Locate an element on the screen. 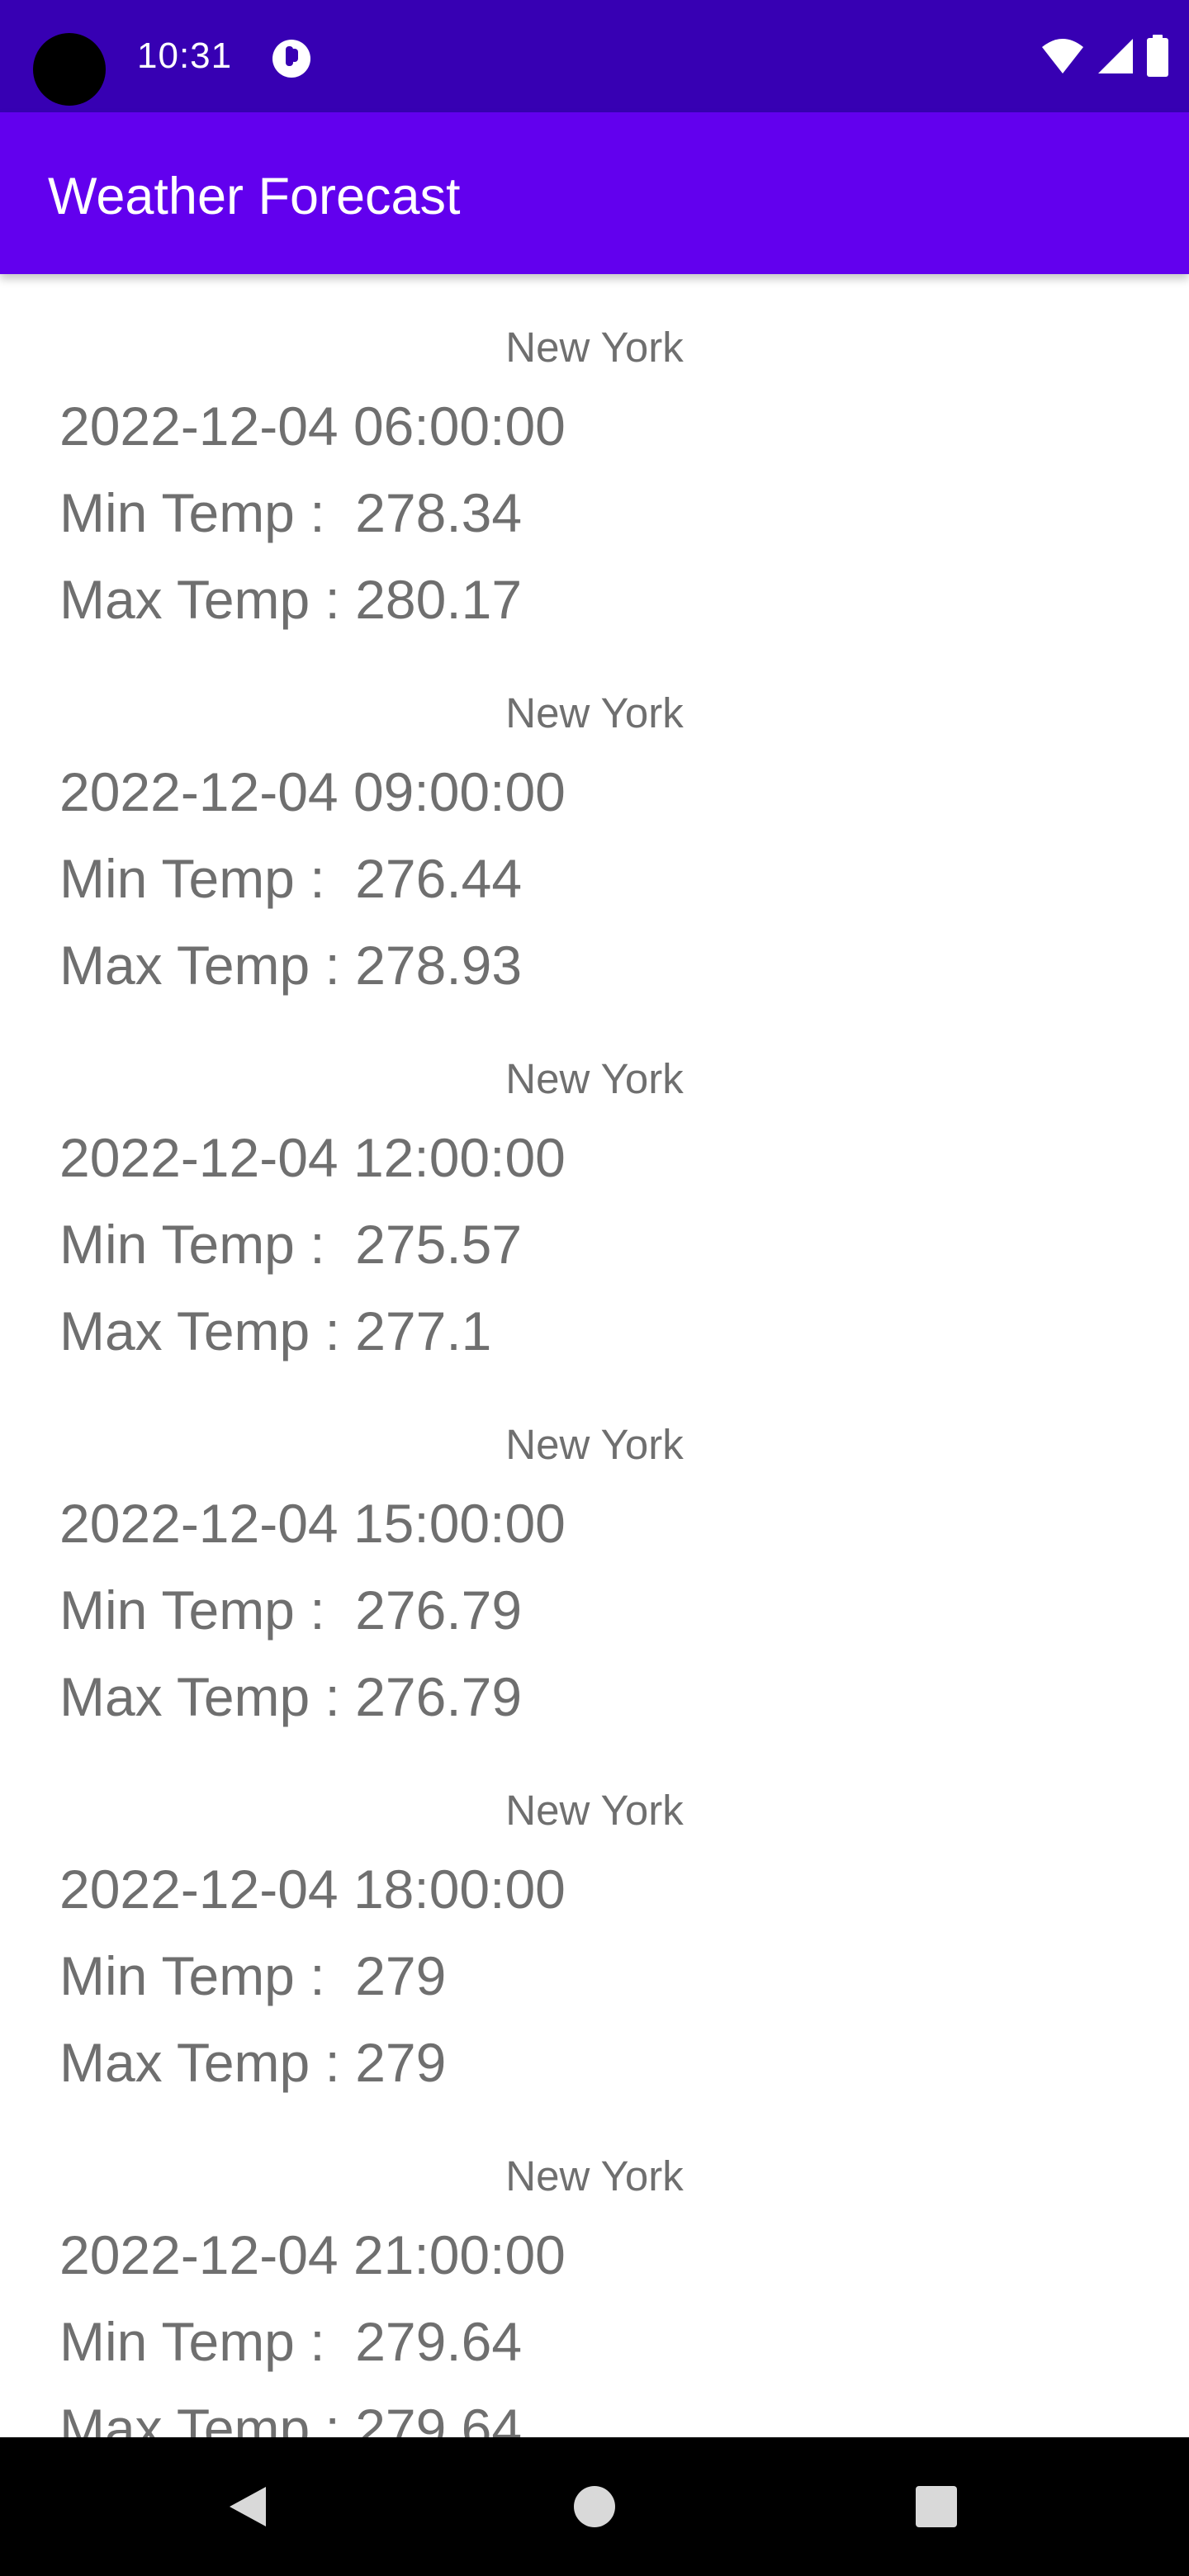 This screenshot has width=1189, height=2576. home-icon is located at coordinates (594, 2506).